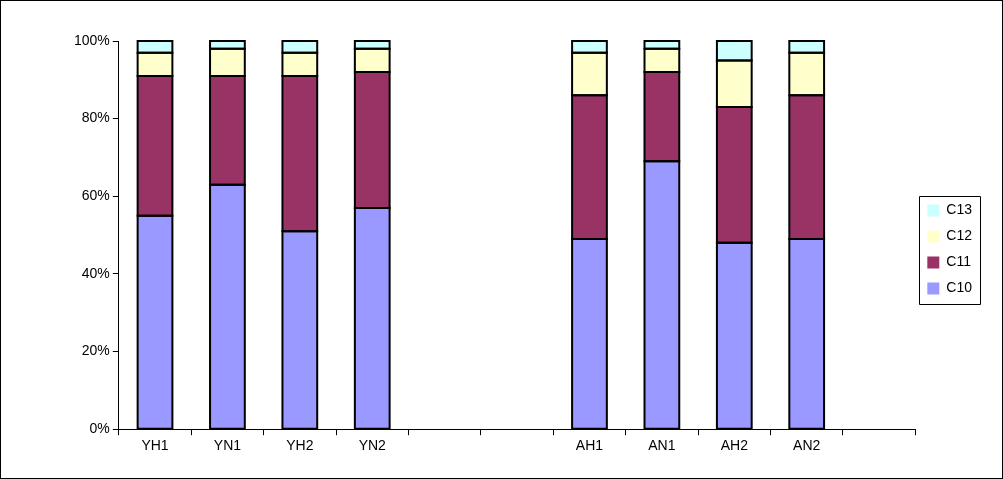  I want to click on y-tick-label: 20%, so click(95, 350).